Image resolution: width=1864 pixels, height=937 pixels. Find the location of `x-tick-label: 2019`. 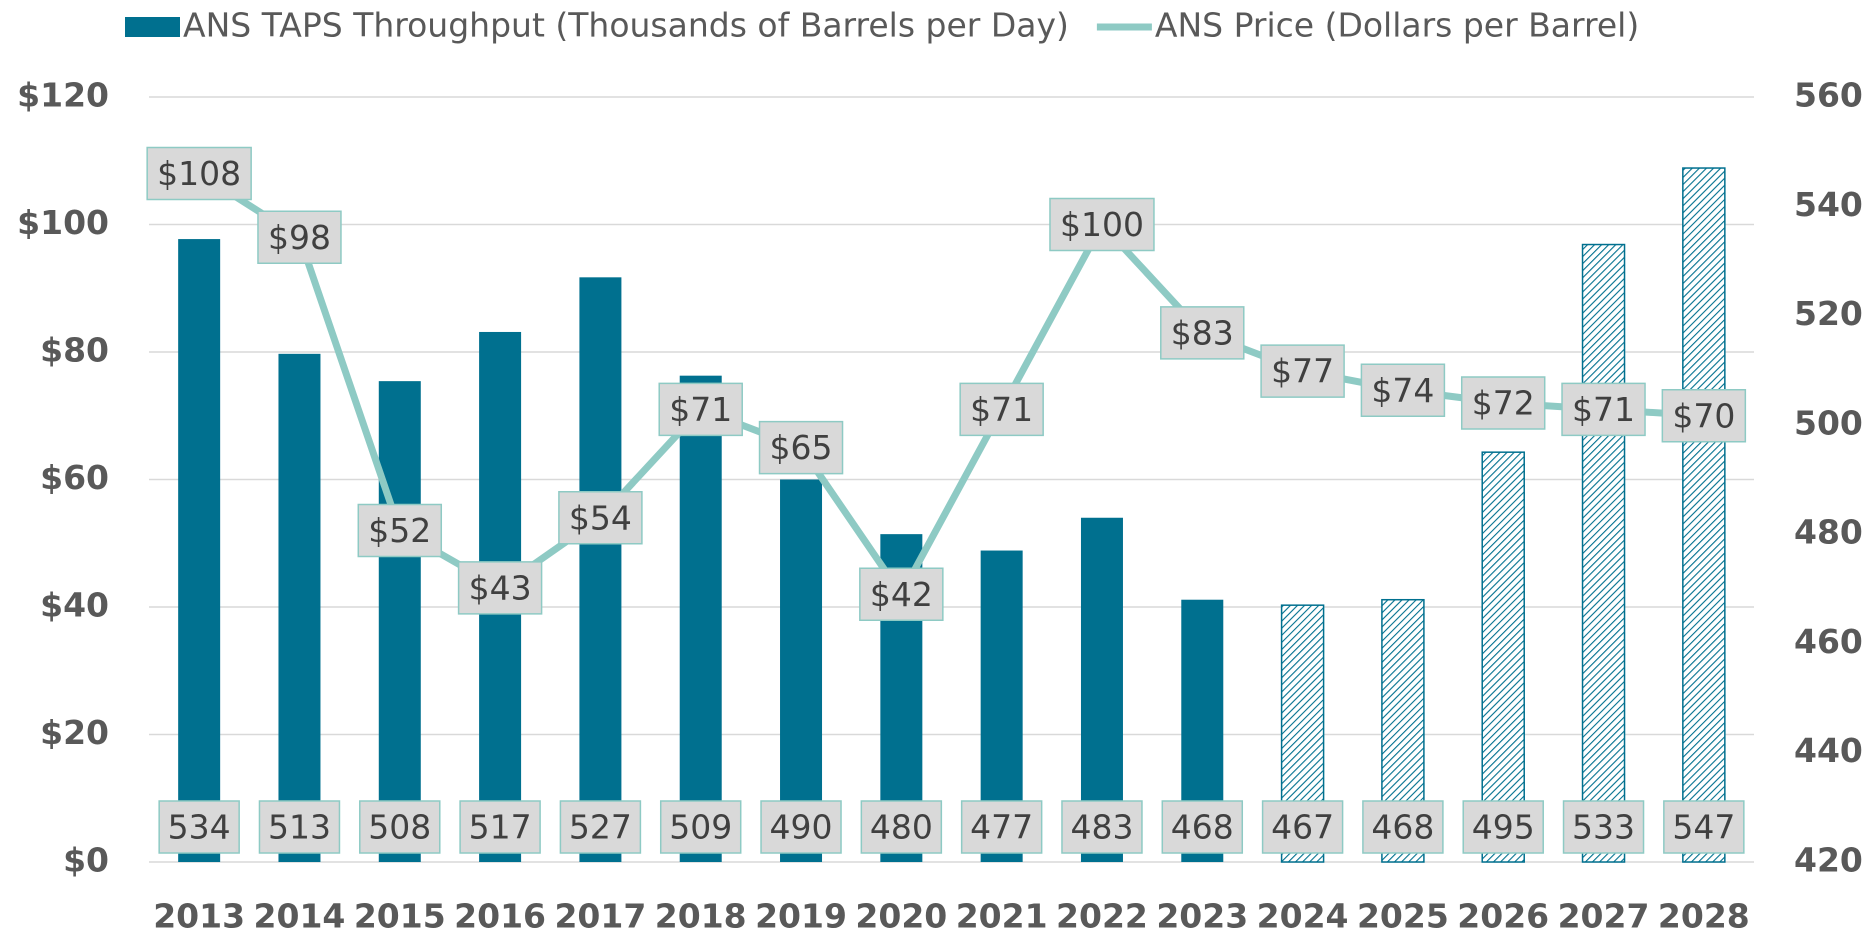

x-tick-label: 2019 is located at coordinates (801, 916).